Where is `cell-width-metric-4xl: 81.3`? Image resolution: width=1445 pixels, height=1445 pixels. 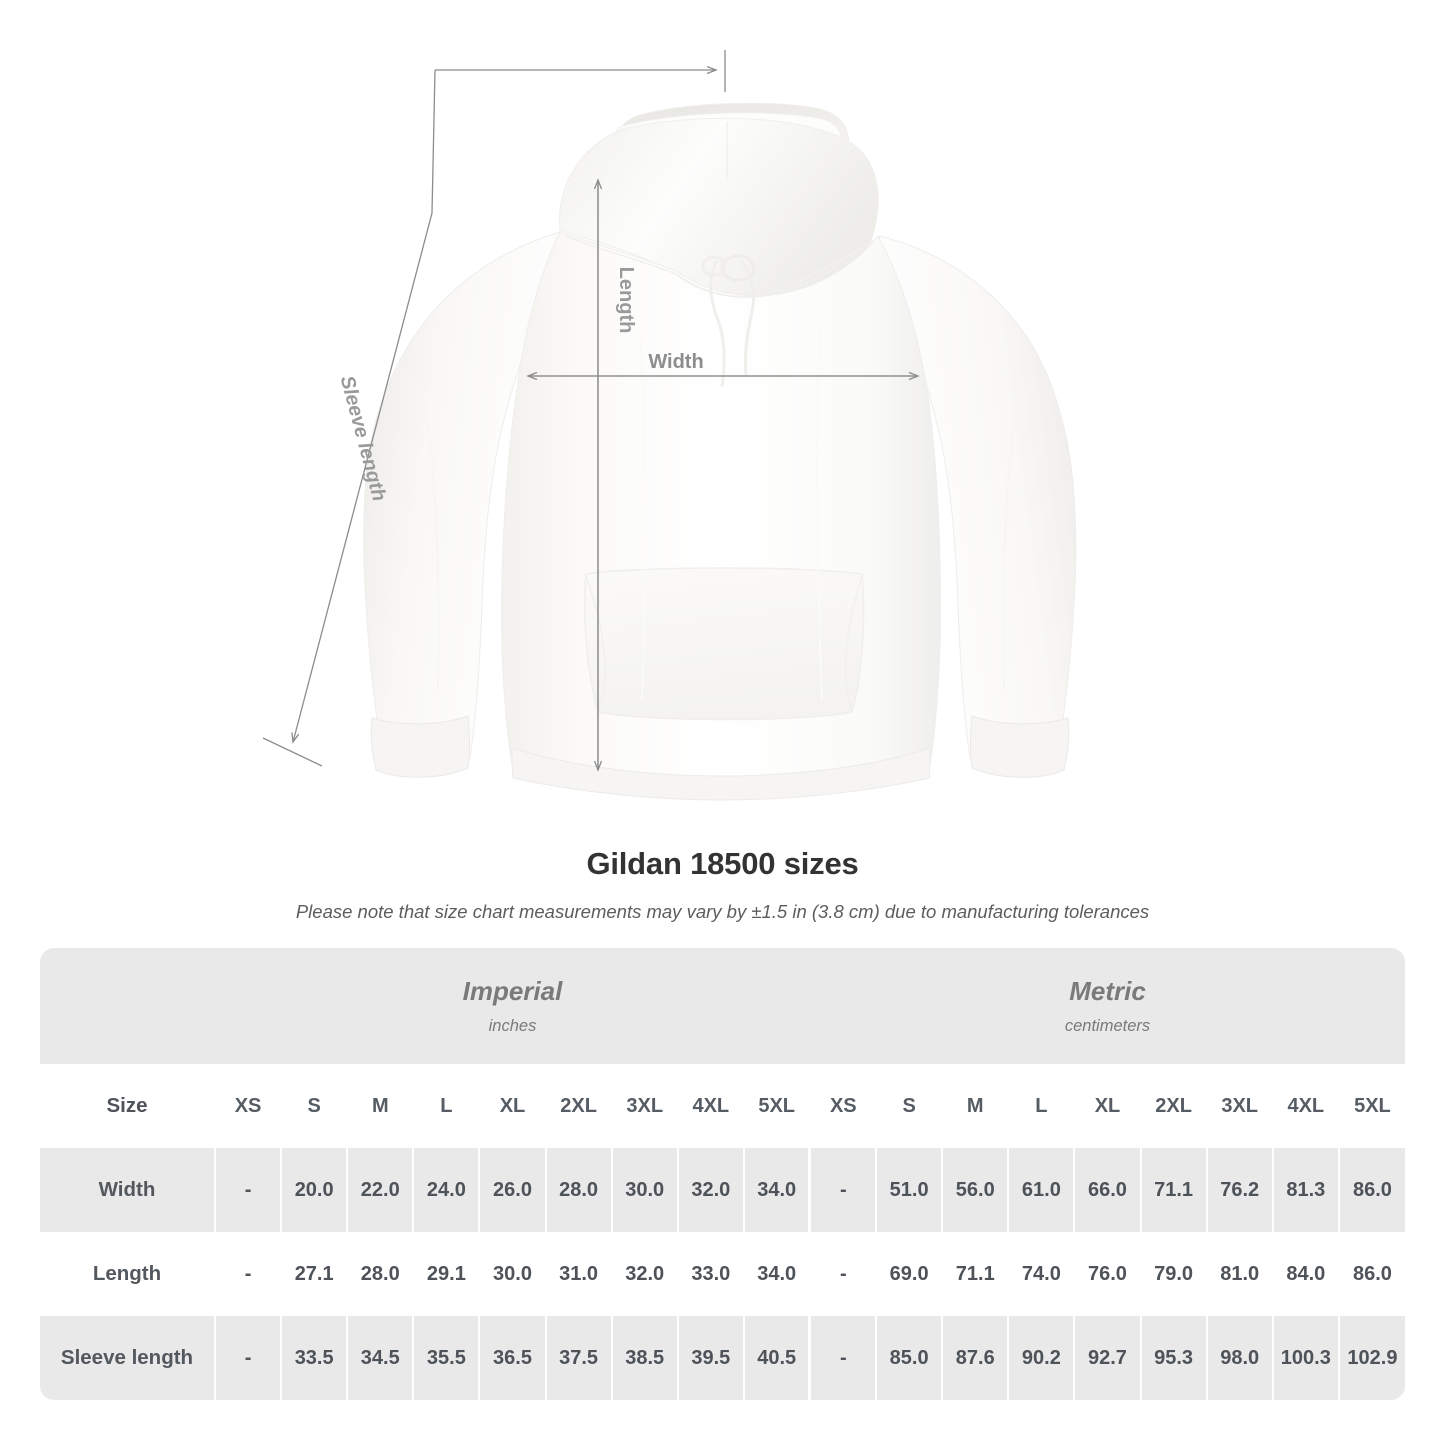
cell-width-metric-4xl: 81.3 is located at coordinates (1306, 1190).